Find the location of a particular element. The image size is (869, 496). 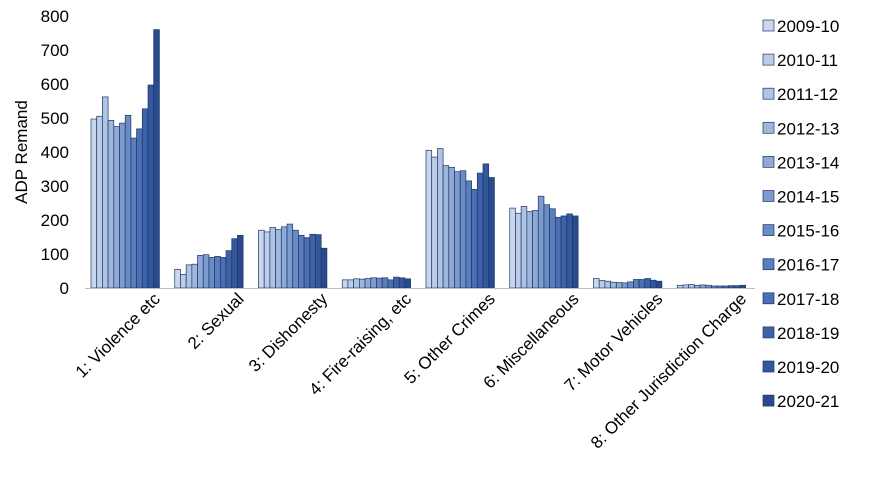

y-axis: 0 100 200 300 400 500 600 700 800 is located at coordinates (55, 152).